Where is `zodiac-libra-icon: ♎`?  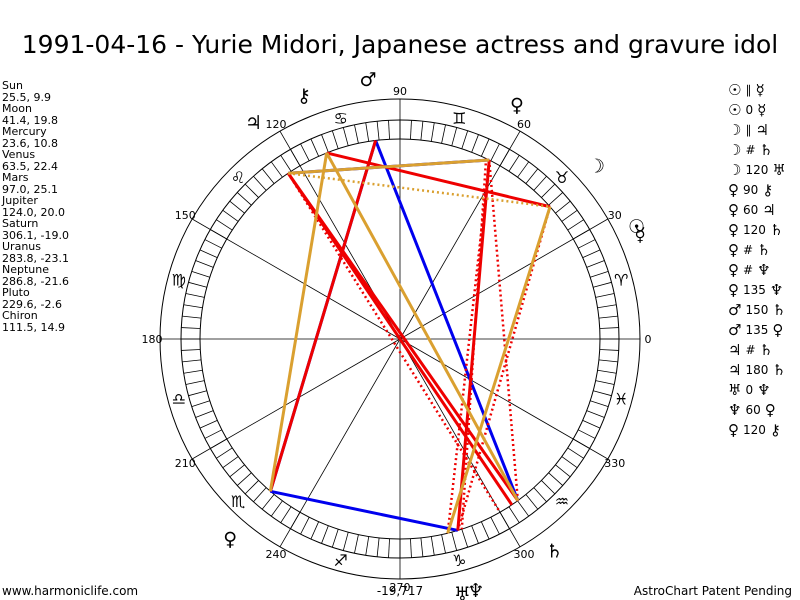 zodiac-libra-icon: ♎ is located at coordinates (179, 398).